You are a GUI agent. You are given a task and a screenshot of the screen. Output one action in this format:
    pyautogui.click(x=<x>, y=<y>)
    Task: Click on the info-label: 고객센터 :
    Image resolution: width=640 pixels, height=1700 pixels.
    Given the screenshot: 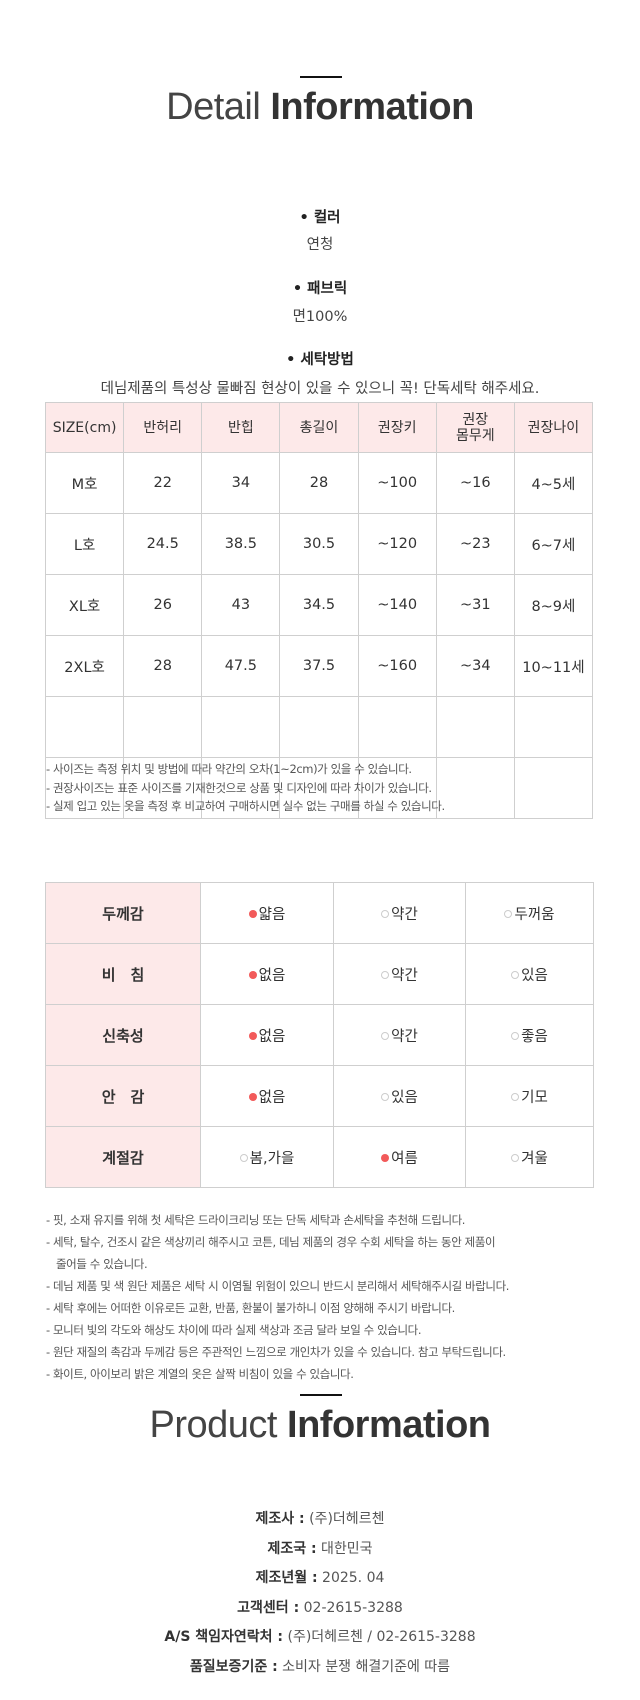 What is the action you would take?
    pyautogui.click(x=268, y=1607)
    